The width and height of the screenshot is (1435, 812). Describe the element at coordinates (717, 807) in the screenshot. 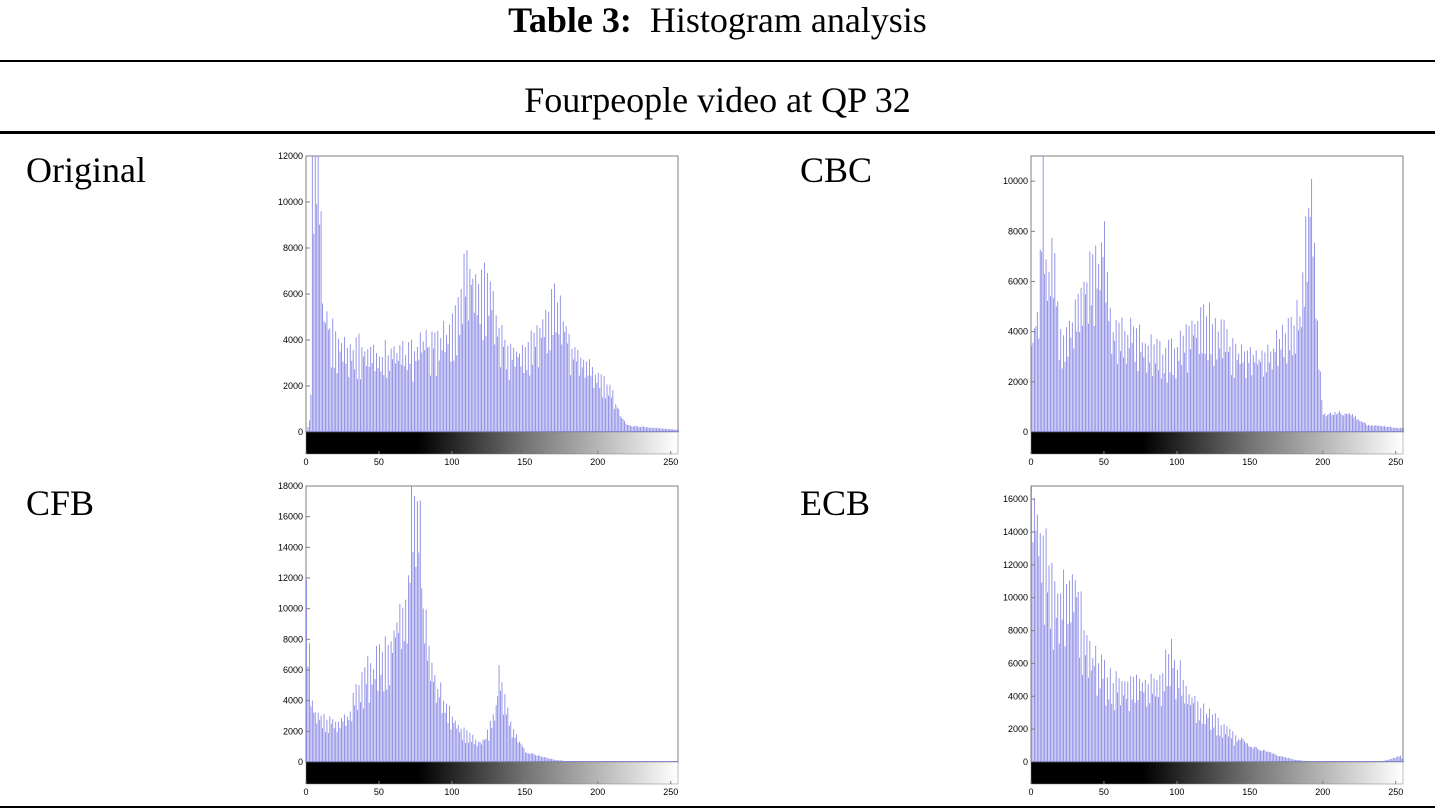

I see `bottom-rule` at that location.